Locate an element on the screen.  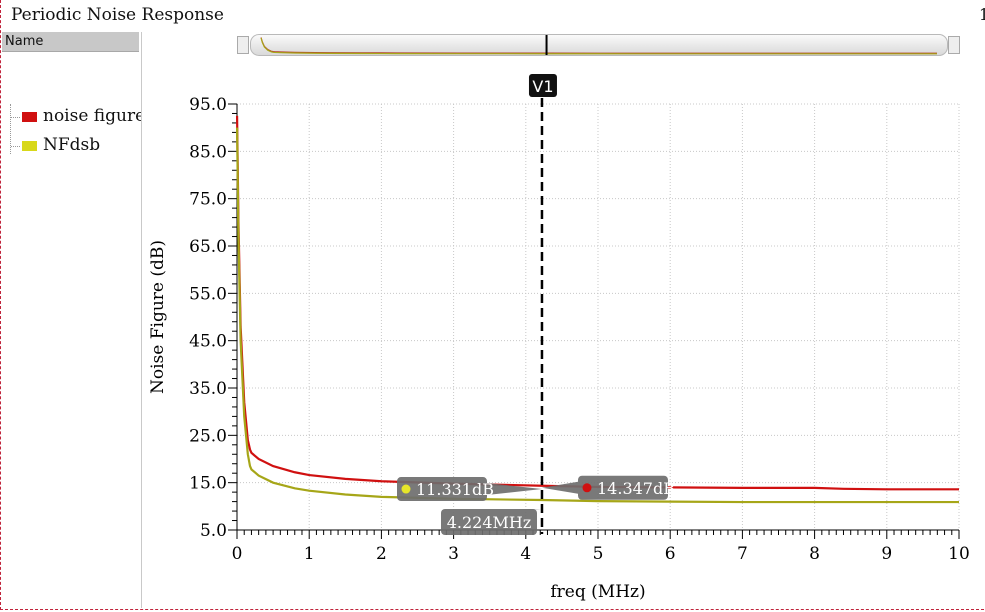
overview-series is located at coordinates (598, 46).